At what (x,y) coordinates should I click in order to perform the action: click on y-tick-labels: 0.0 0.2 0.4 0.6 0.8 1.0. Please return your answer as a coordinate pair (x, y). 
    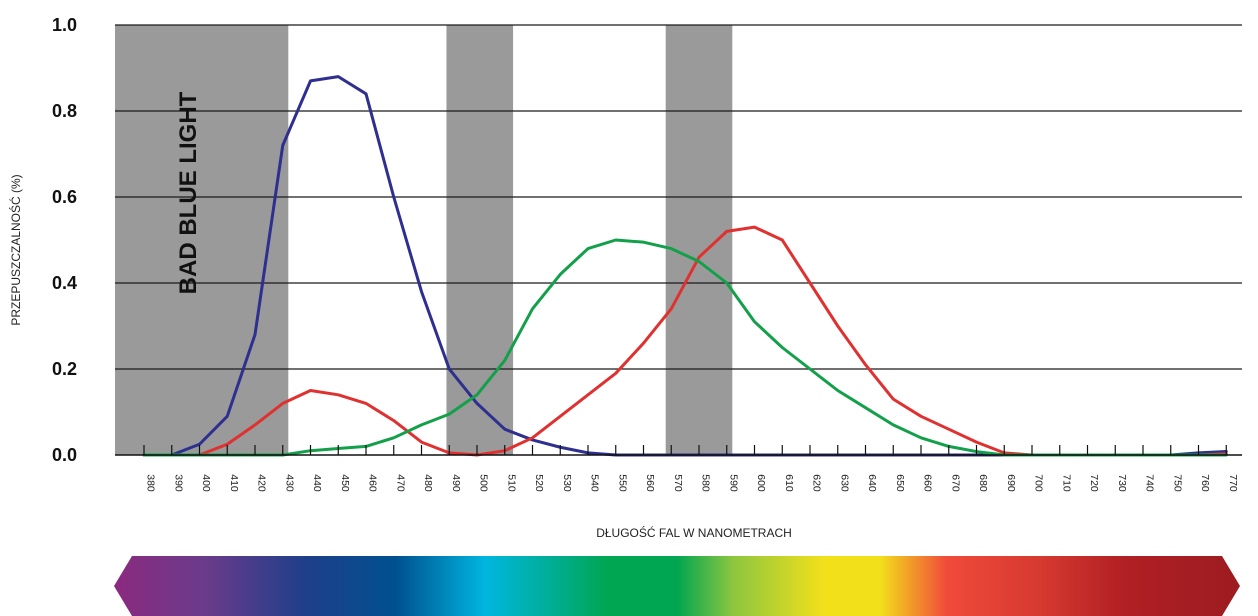
    Looking at the image, I should click on (64, 240).